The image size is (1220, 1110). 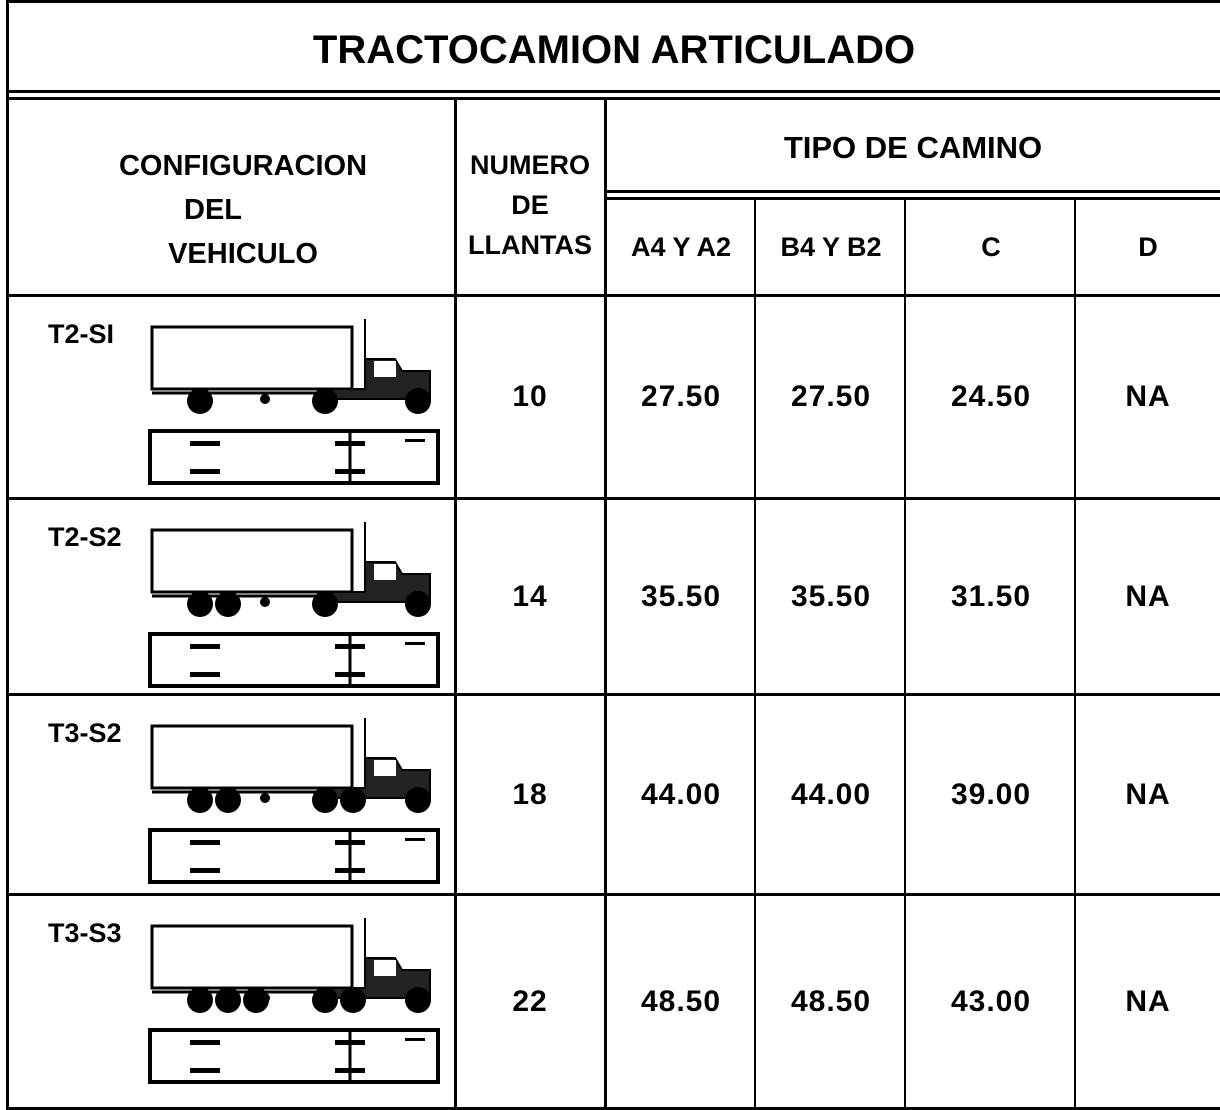 What do you see at coordinates (530, 596) in the screenshot?
I see `table-cell: 14` at bounding box center [530, 596].